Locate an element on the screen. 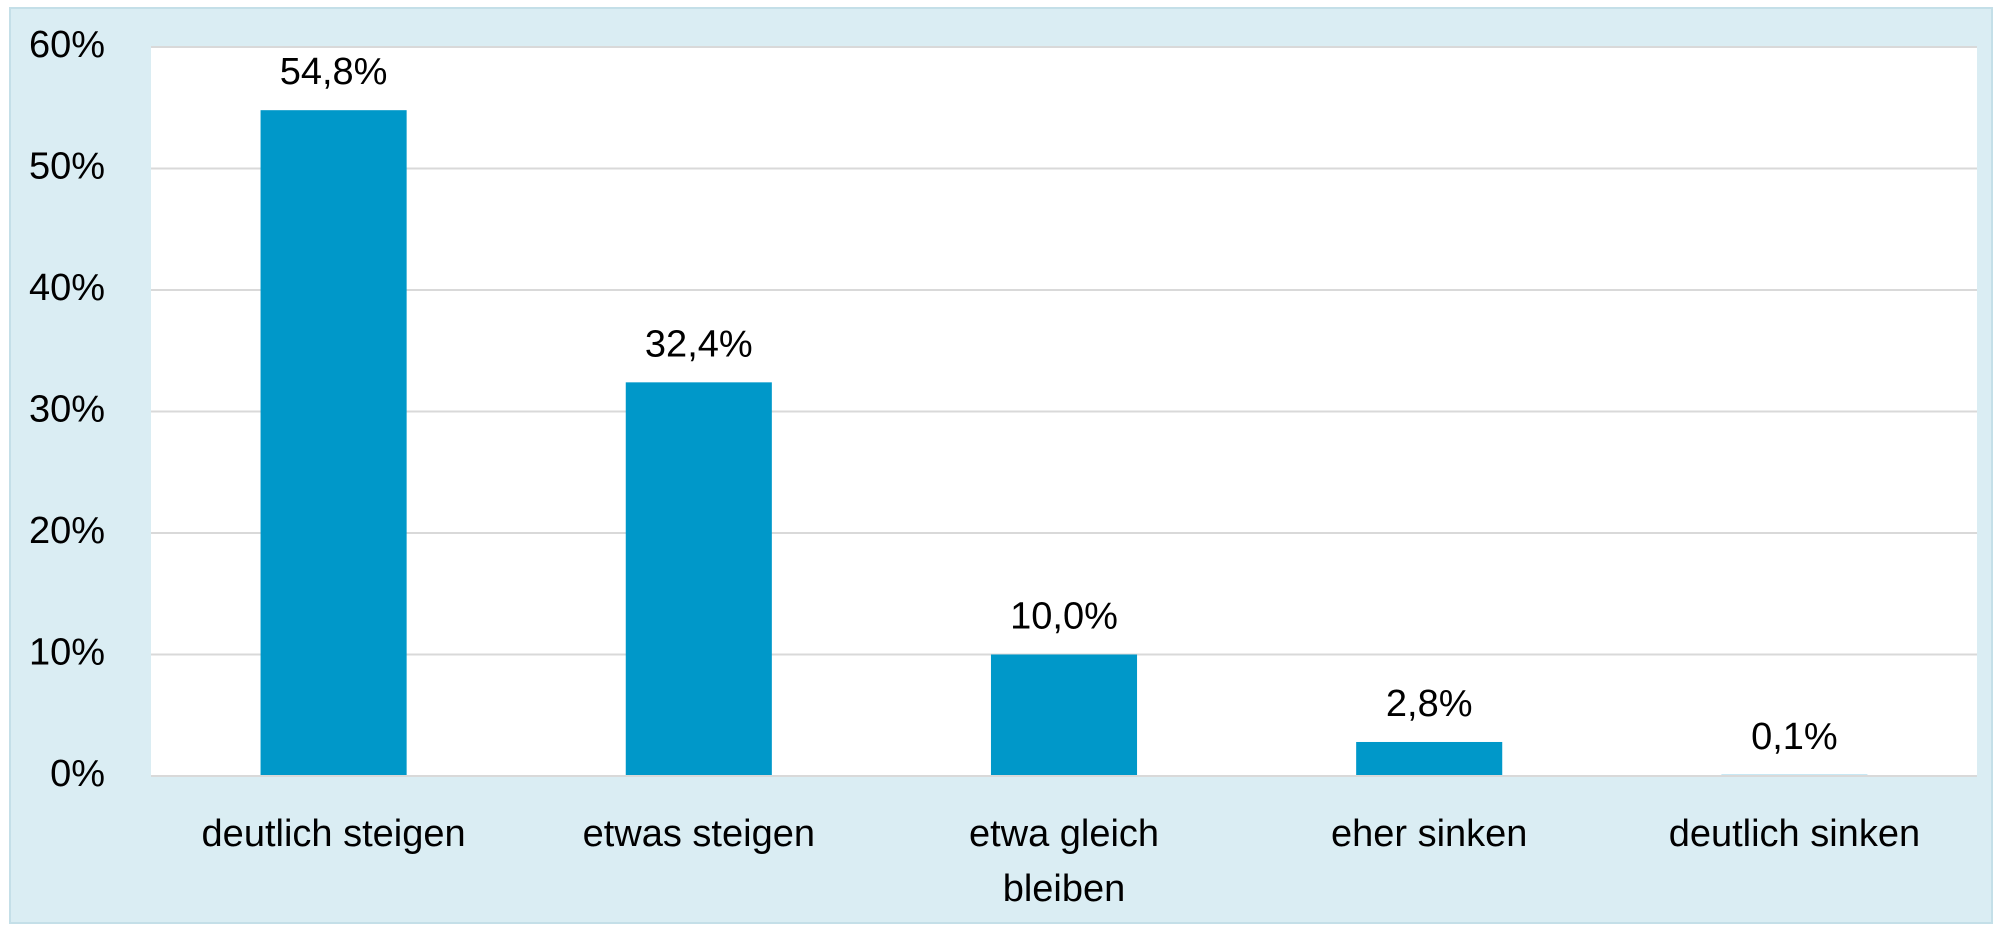 Image resolution: width=2002 pixels, height=931 pixels. x-tick-label: deutlich steigen is located at coordinates (334, 834).